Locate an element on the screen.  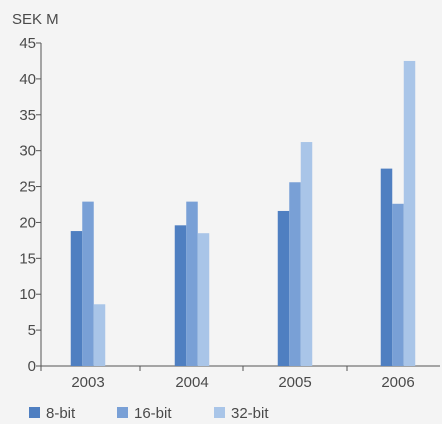
bar-32-bit-2004 is located at coordinates (203, 299).